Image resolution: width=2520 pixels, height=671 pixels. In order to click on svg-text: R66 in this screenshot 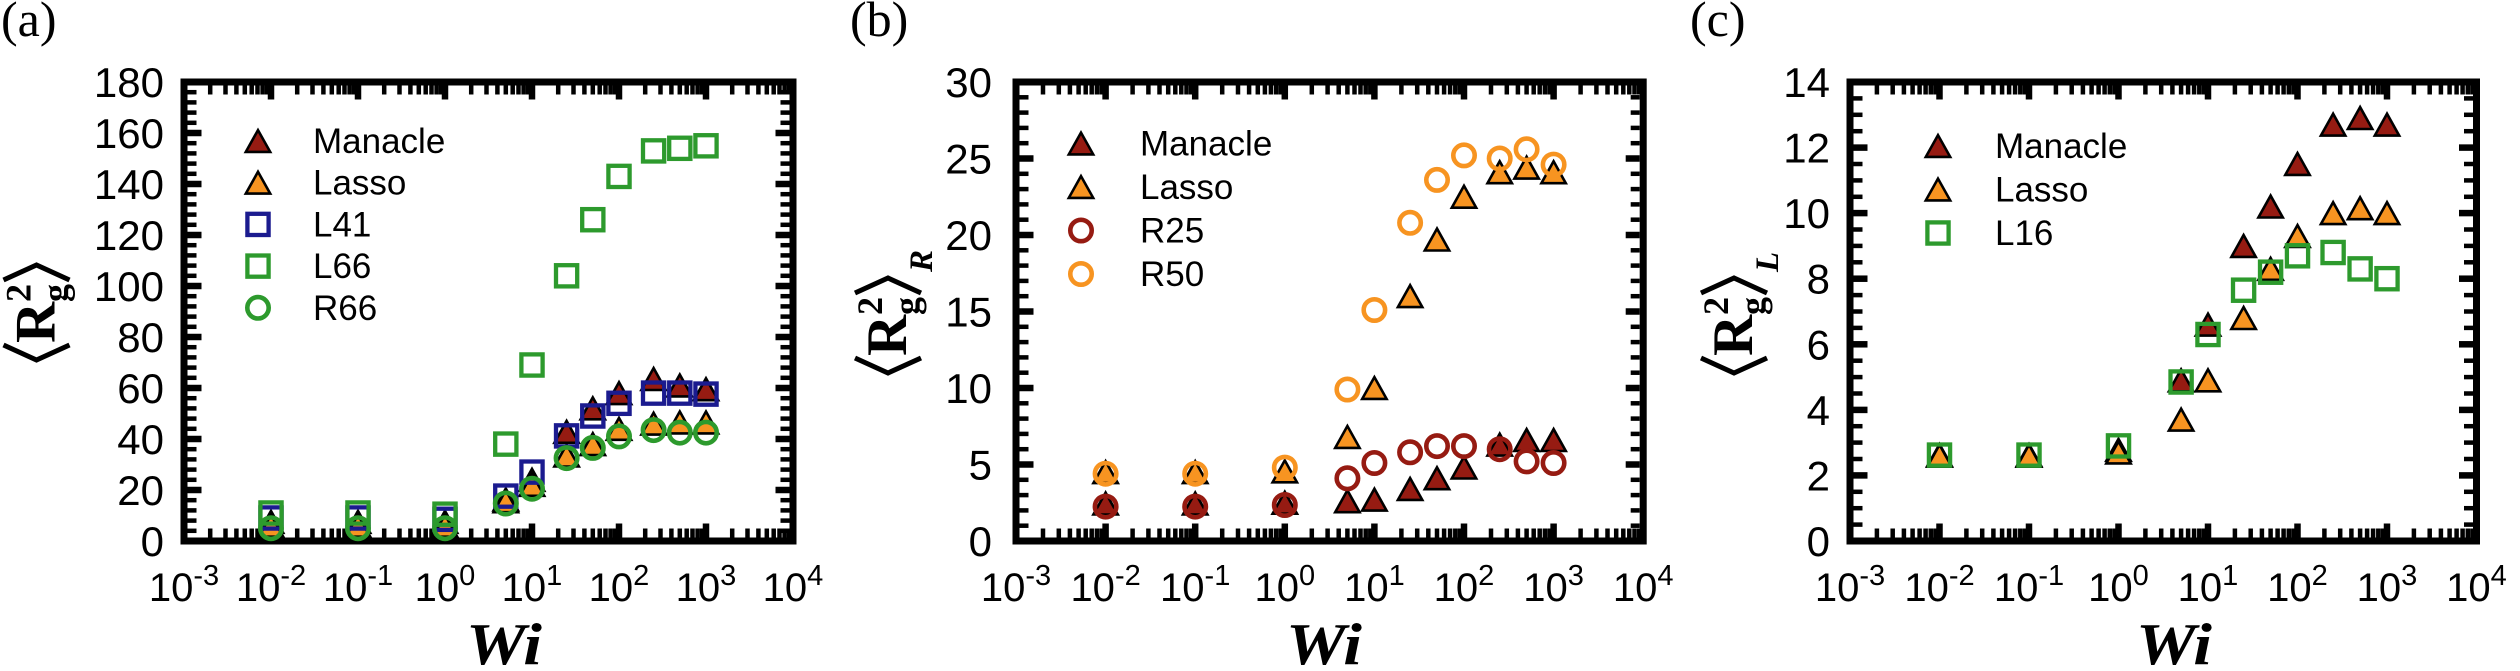, I will do `click(345, 308)`.